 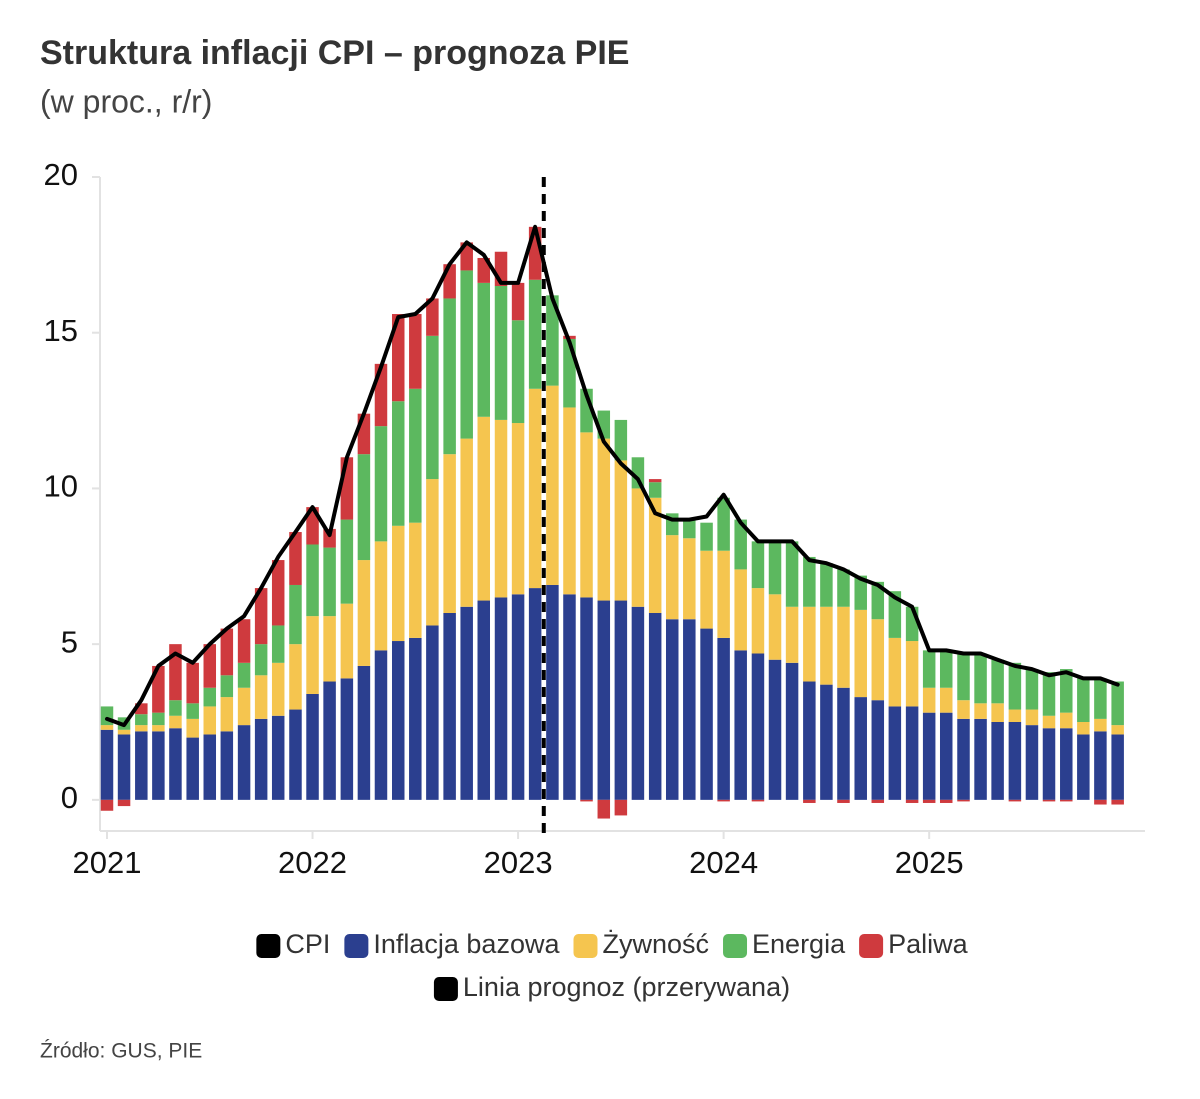 I want to click on chart-subtitle: (w proc., r/r), so click(x=126, y=101).